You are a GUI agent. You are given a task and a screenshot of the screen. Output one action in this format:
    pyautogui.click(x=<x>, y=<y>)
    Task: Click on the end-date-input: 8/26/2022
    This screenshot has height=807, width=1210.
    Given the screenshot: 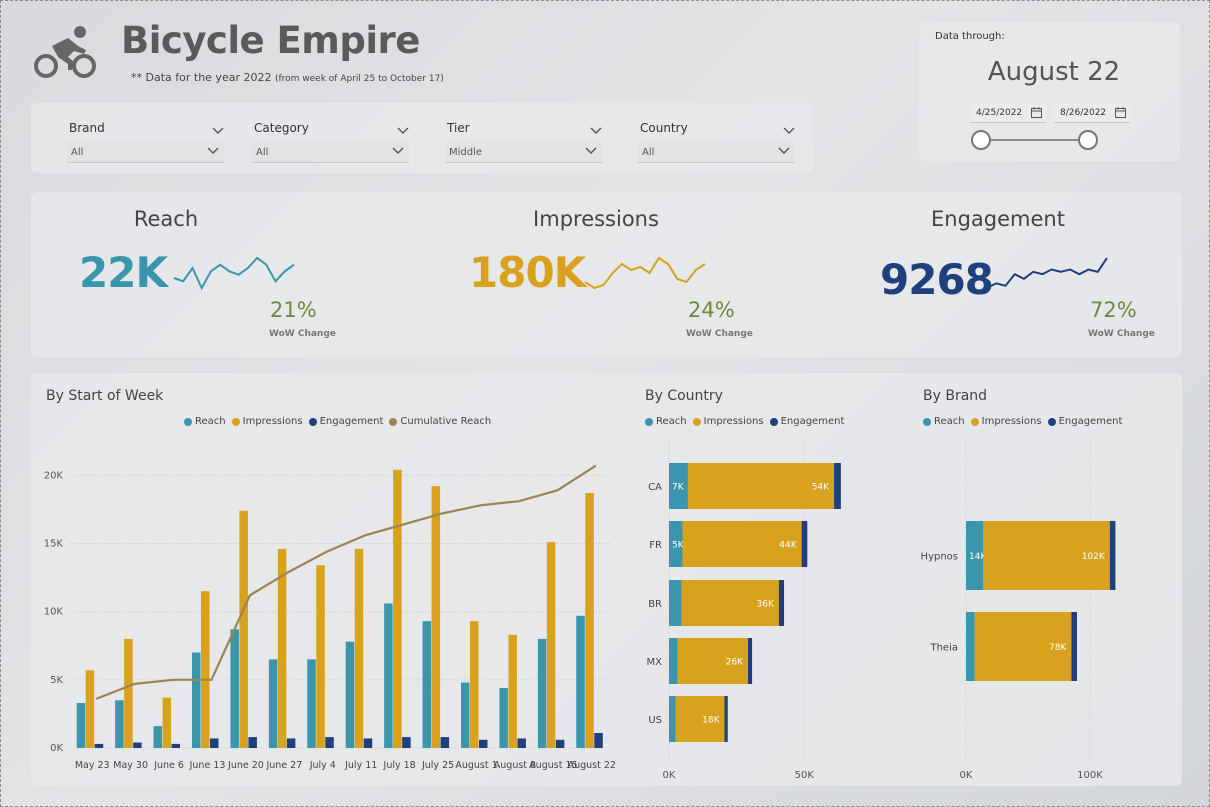 What is the action you would take?
    pyautogui.click(x=1092, y=113)
    